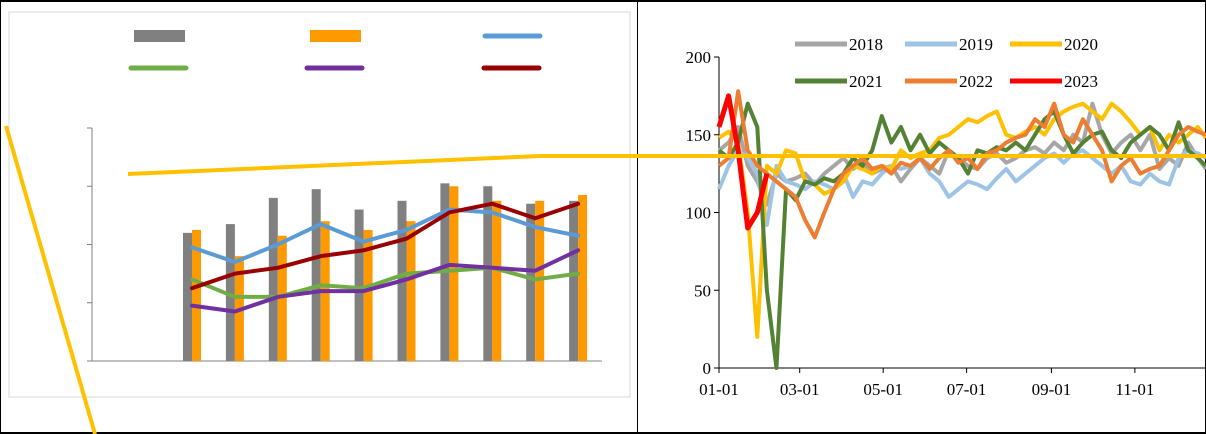 The image size is (1206, 434). Describe the element at coordinates (702, 290) in the screenshot. I see `right-y-tick-label: 50` at that location.